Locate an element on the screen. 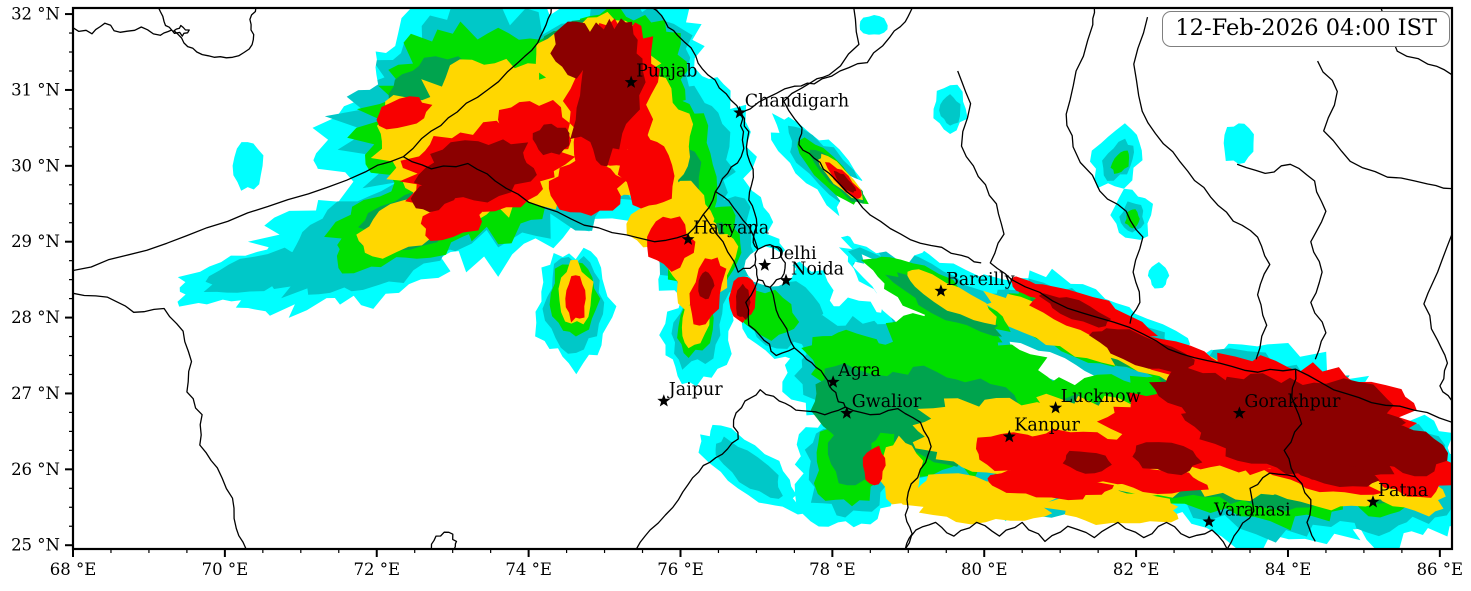 The height and width of the screenshot is (591, 1471). x-tick-label: 80 °E is located at coordinates (984, 569).